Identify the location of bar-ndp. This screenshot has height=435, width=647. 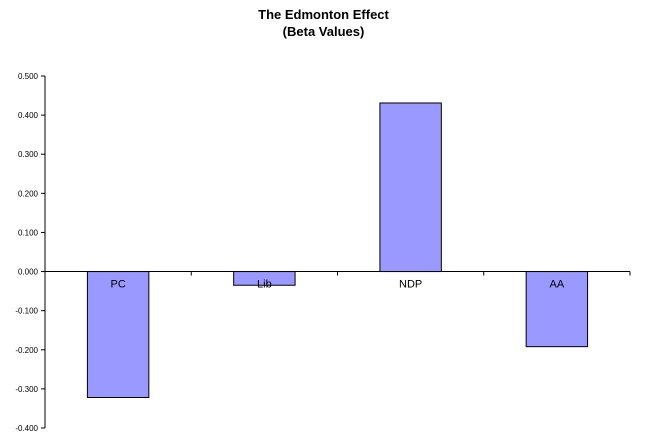
(410, 187).